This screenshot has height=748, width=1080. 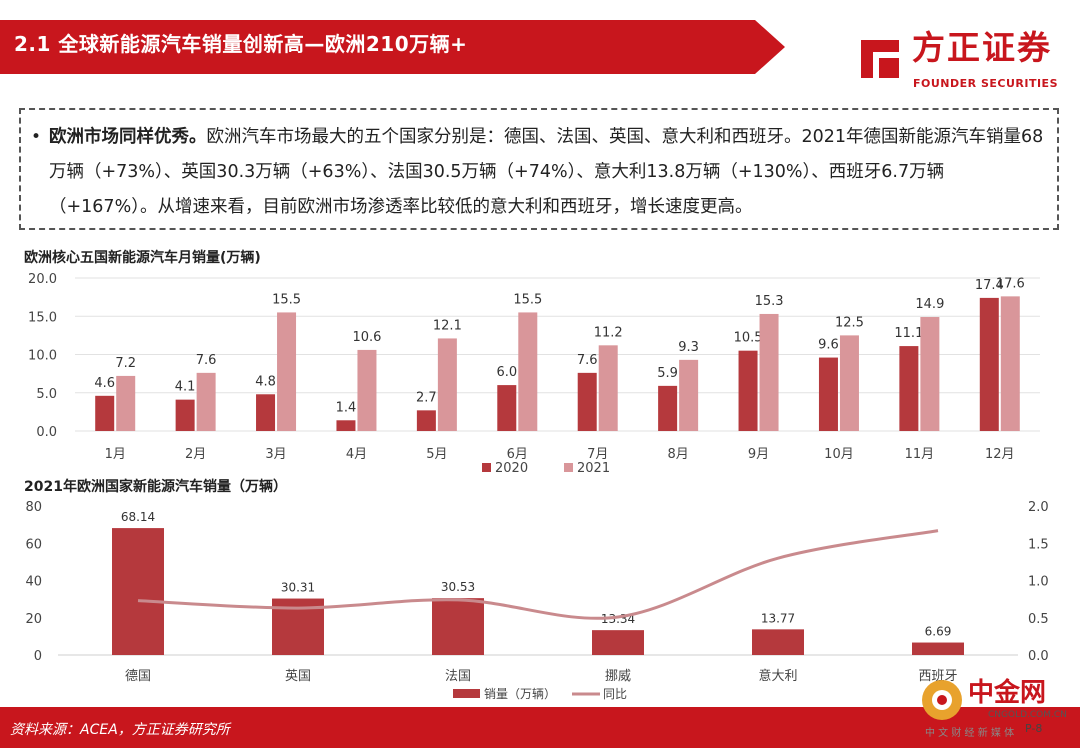 What do you see at coordinates (392, 47) in the screenshot?
I see `header-banner` at bounding box center [392, 47].